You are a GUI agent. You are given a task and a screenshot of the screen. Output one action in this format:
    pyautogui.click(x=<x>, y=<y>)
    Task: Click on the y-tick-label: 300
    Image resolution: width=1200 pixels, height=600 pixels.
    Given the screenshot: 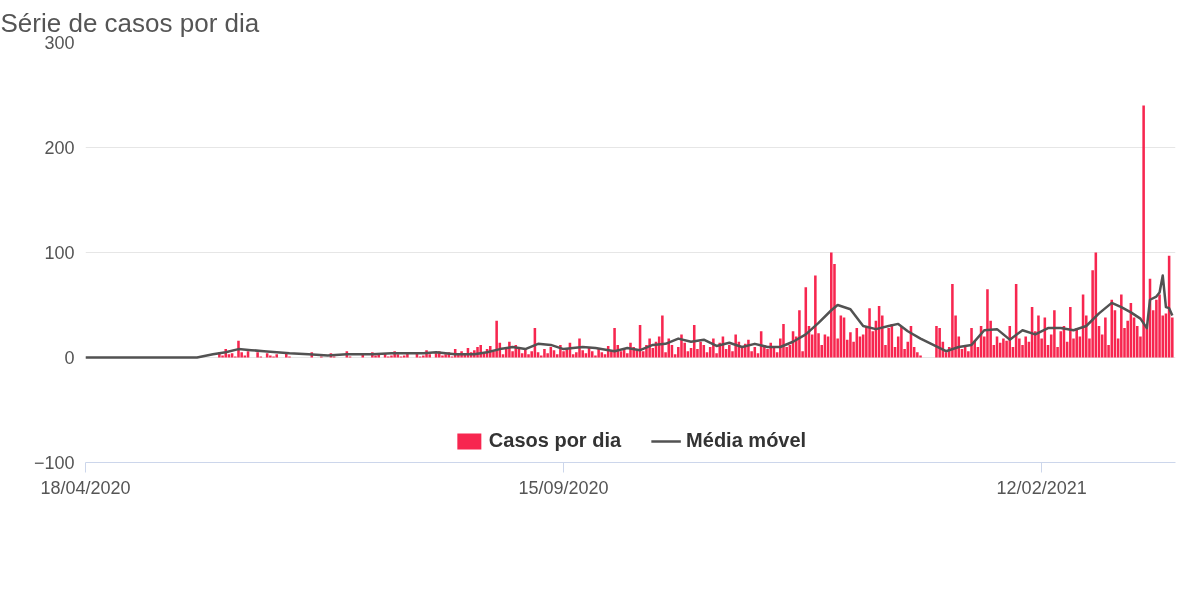 What is the action you would take?
    pyautogui.click(x=59, y=43)
    